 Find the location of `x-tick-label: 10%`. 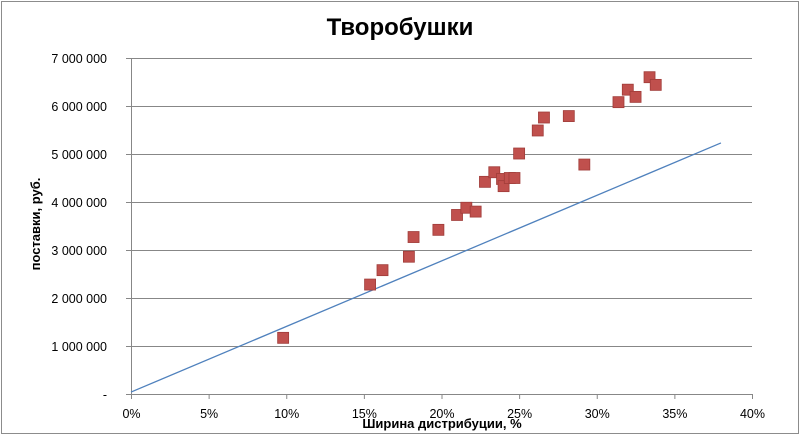

x-tick-label: 10% is located at coordinates (286, 414).